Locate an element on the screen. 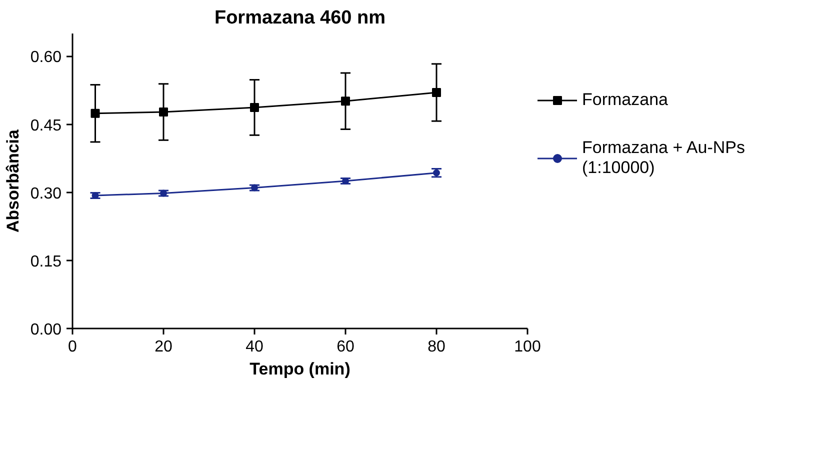 The image size is (824, 455). x-tick-label: 80 is located at coordinates (437, 347).